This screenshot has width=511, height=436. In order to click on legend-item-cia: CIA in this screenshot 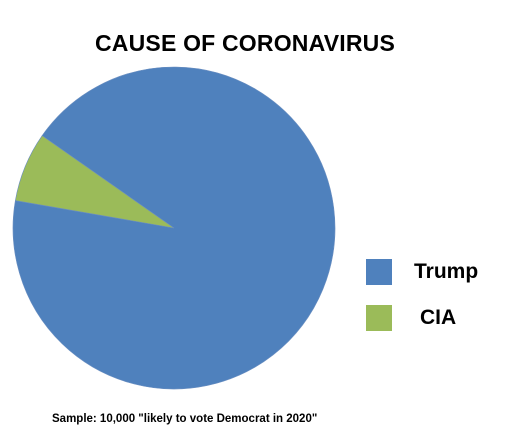, I will do `click(422, 318)`.